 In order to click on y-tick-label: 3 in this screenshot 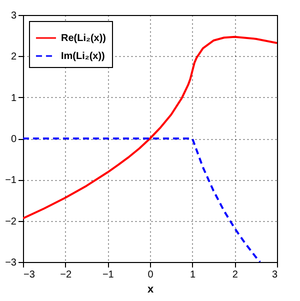, I will do `click(13, 16)`.